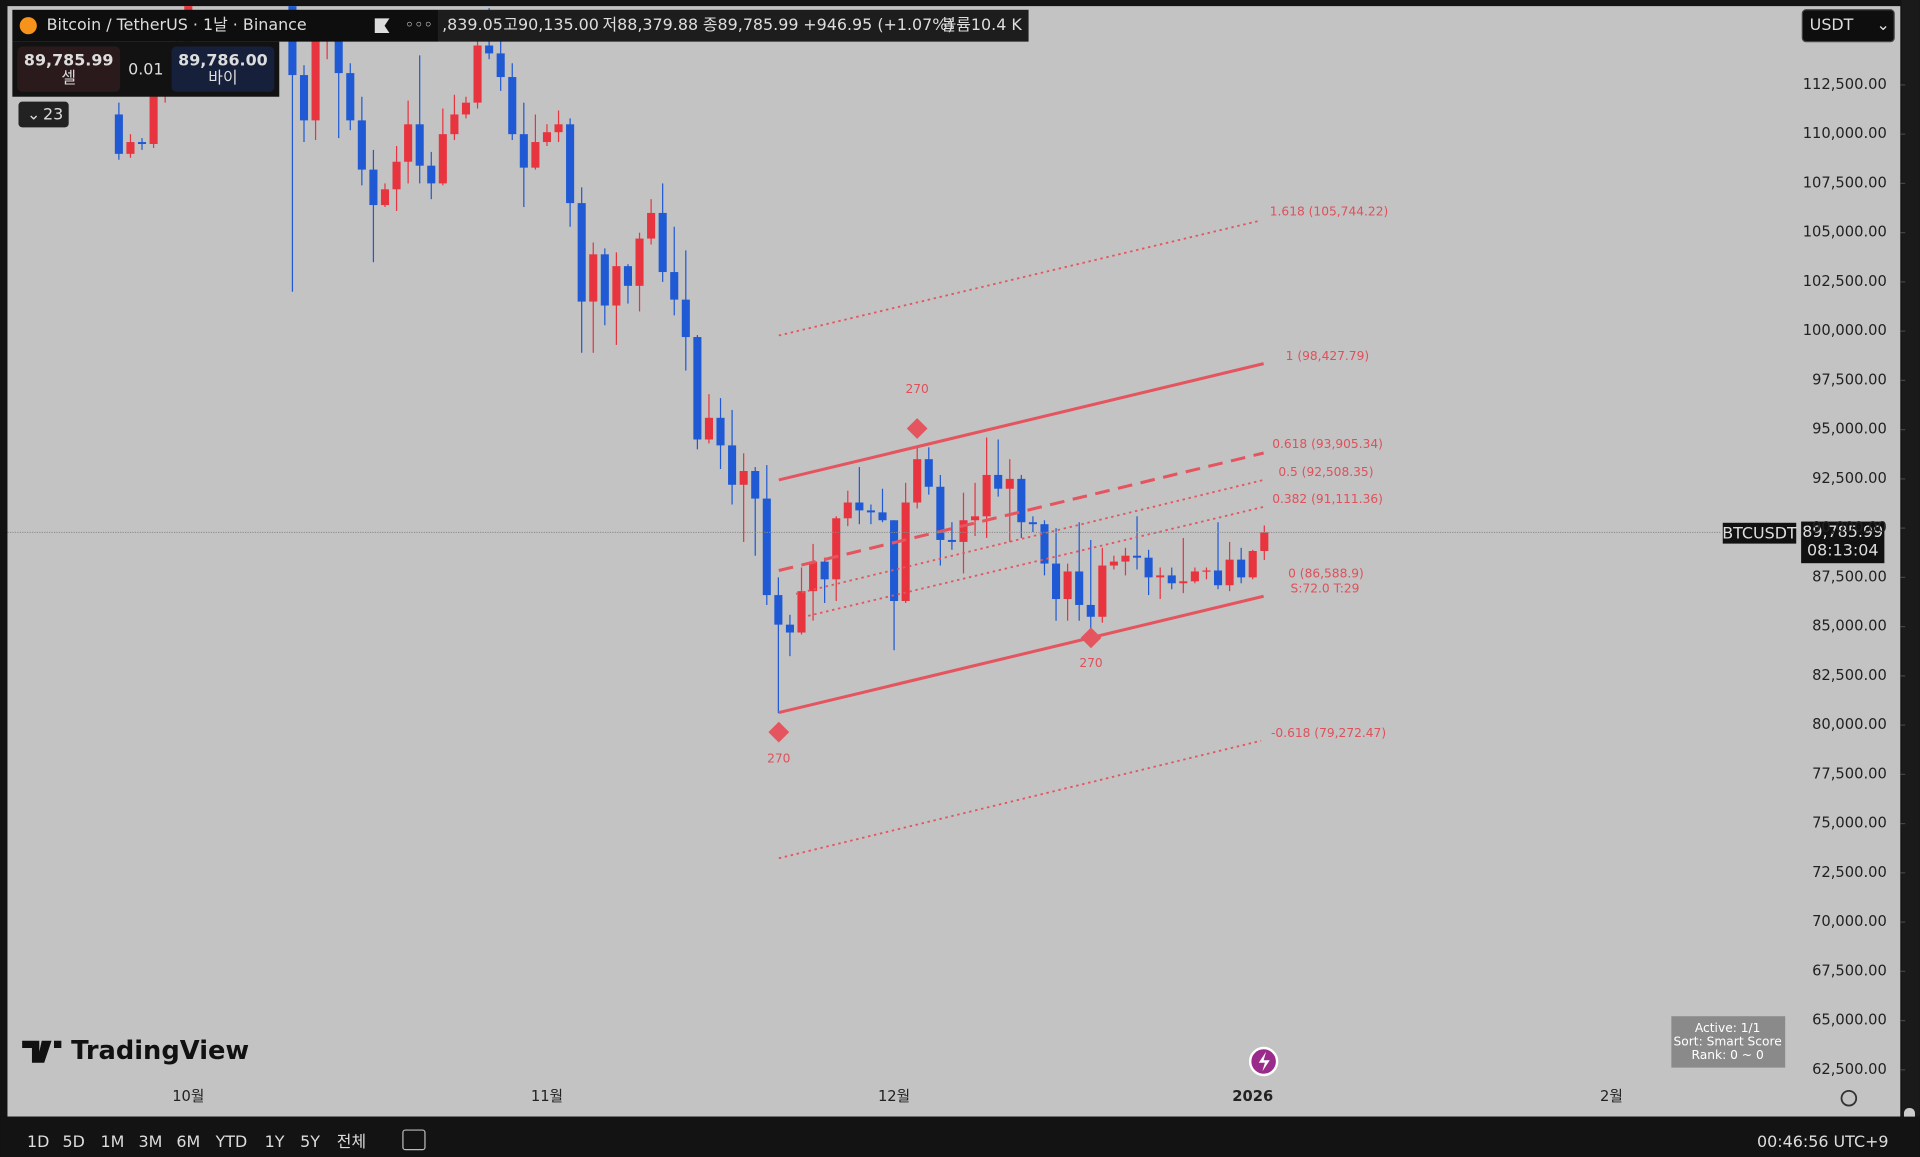 This screenshot has height=1157, width=1920. Describe the element at coordinates (275, 1141) in the screenshot. I see `range-button: 1Y` at that location.